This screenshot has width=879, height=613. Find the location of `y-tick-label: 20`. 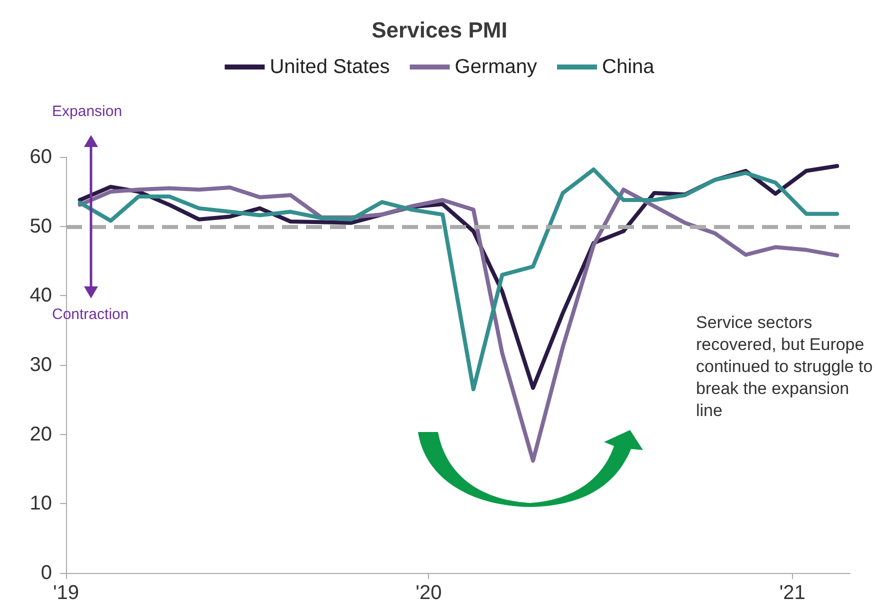

y-tick-label: 20 is located at coordinates (41, 434).